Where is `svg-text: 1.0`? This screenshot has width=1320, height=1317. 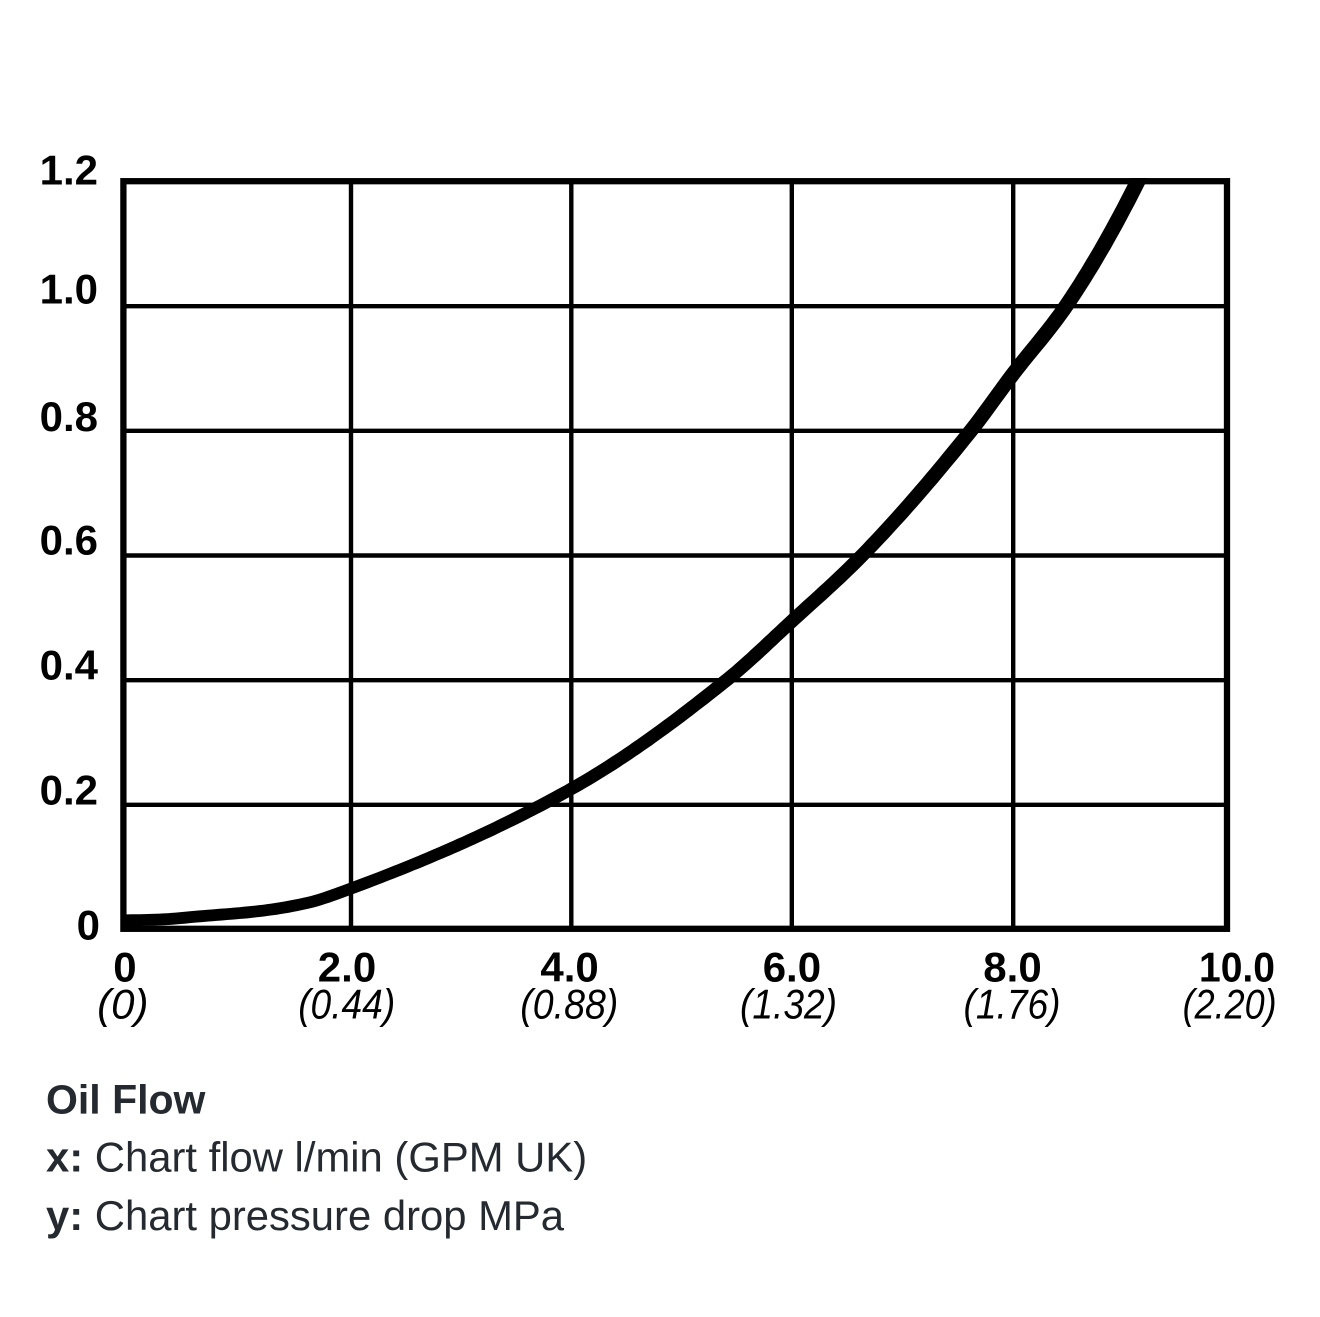 svg-text: 1.0 is located at coordinates (69, 289).